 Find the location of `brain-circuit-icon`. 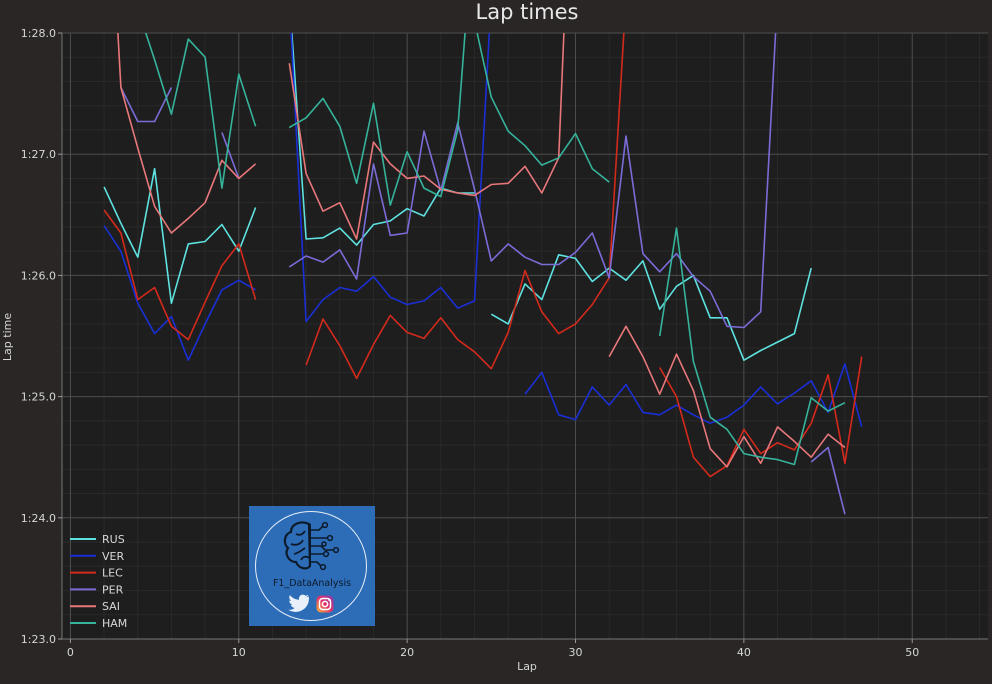

brain-circuit-icon is located at coordinates (311, 546).